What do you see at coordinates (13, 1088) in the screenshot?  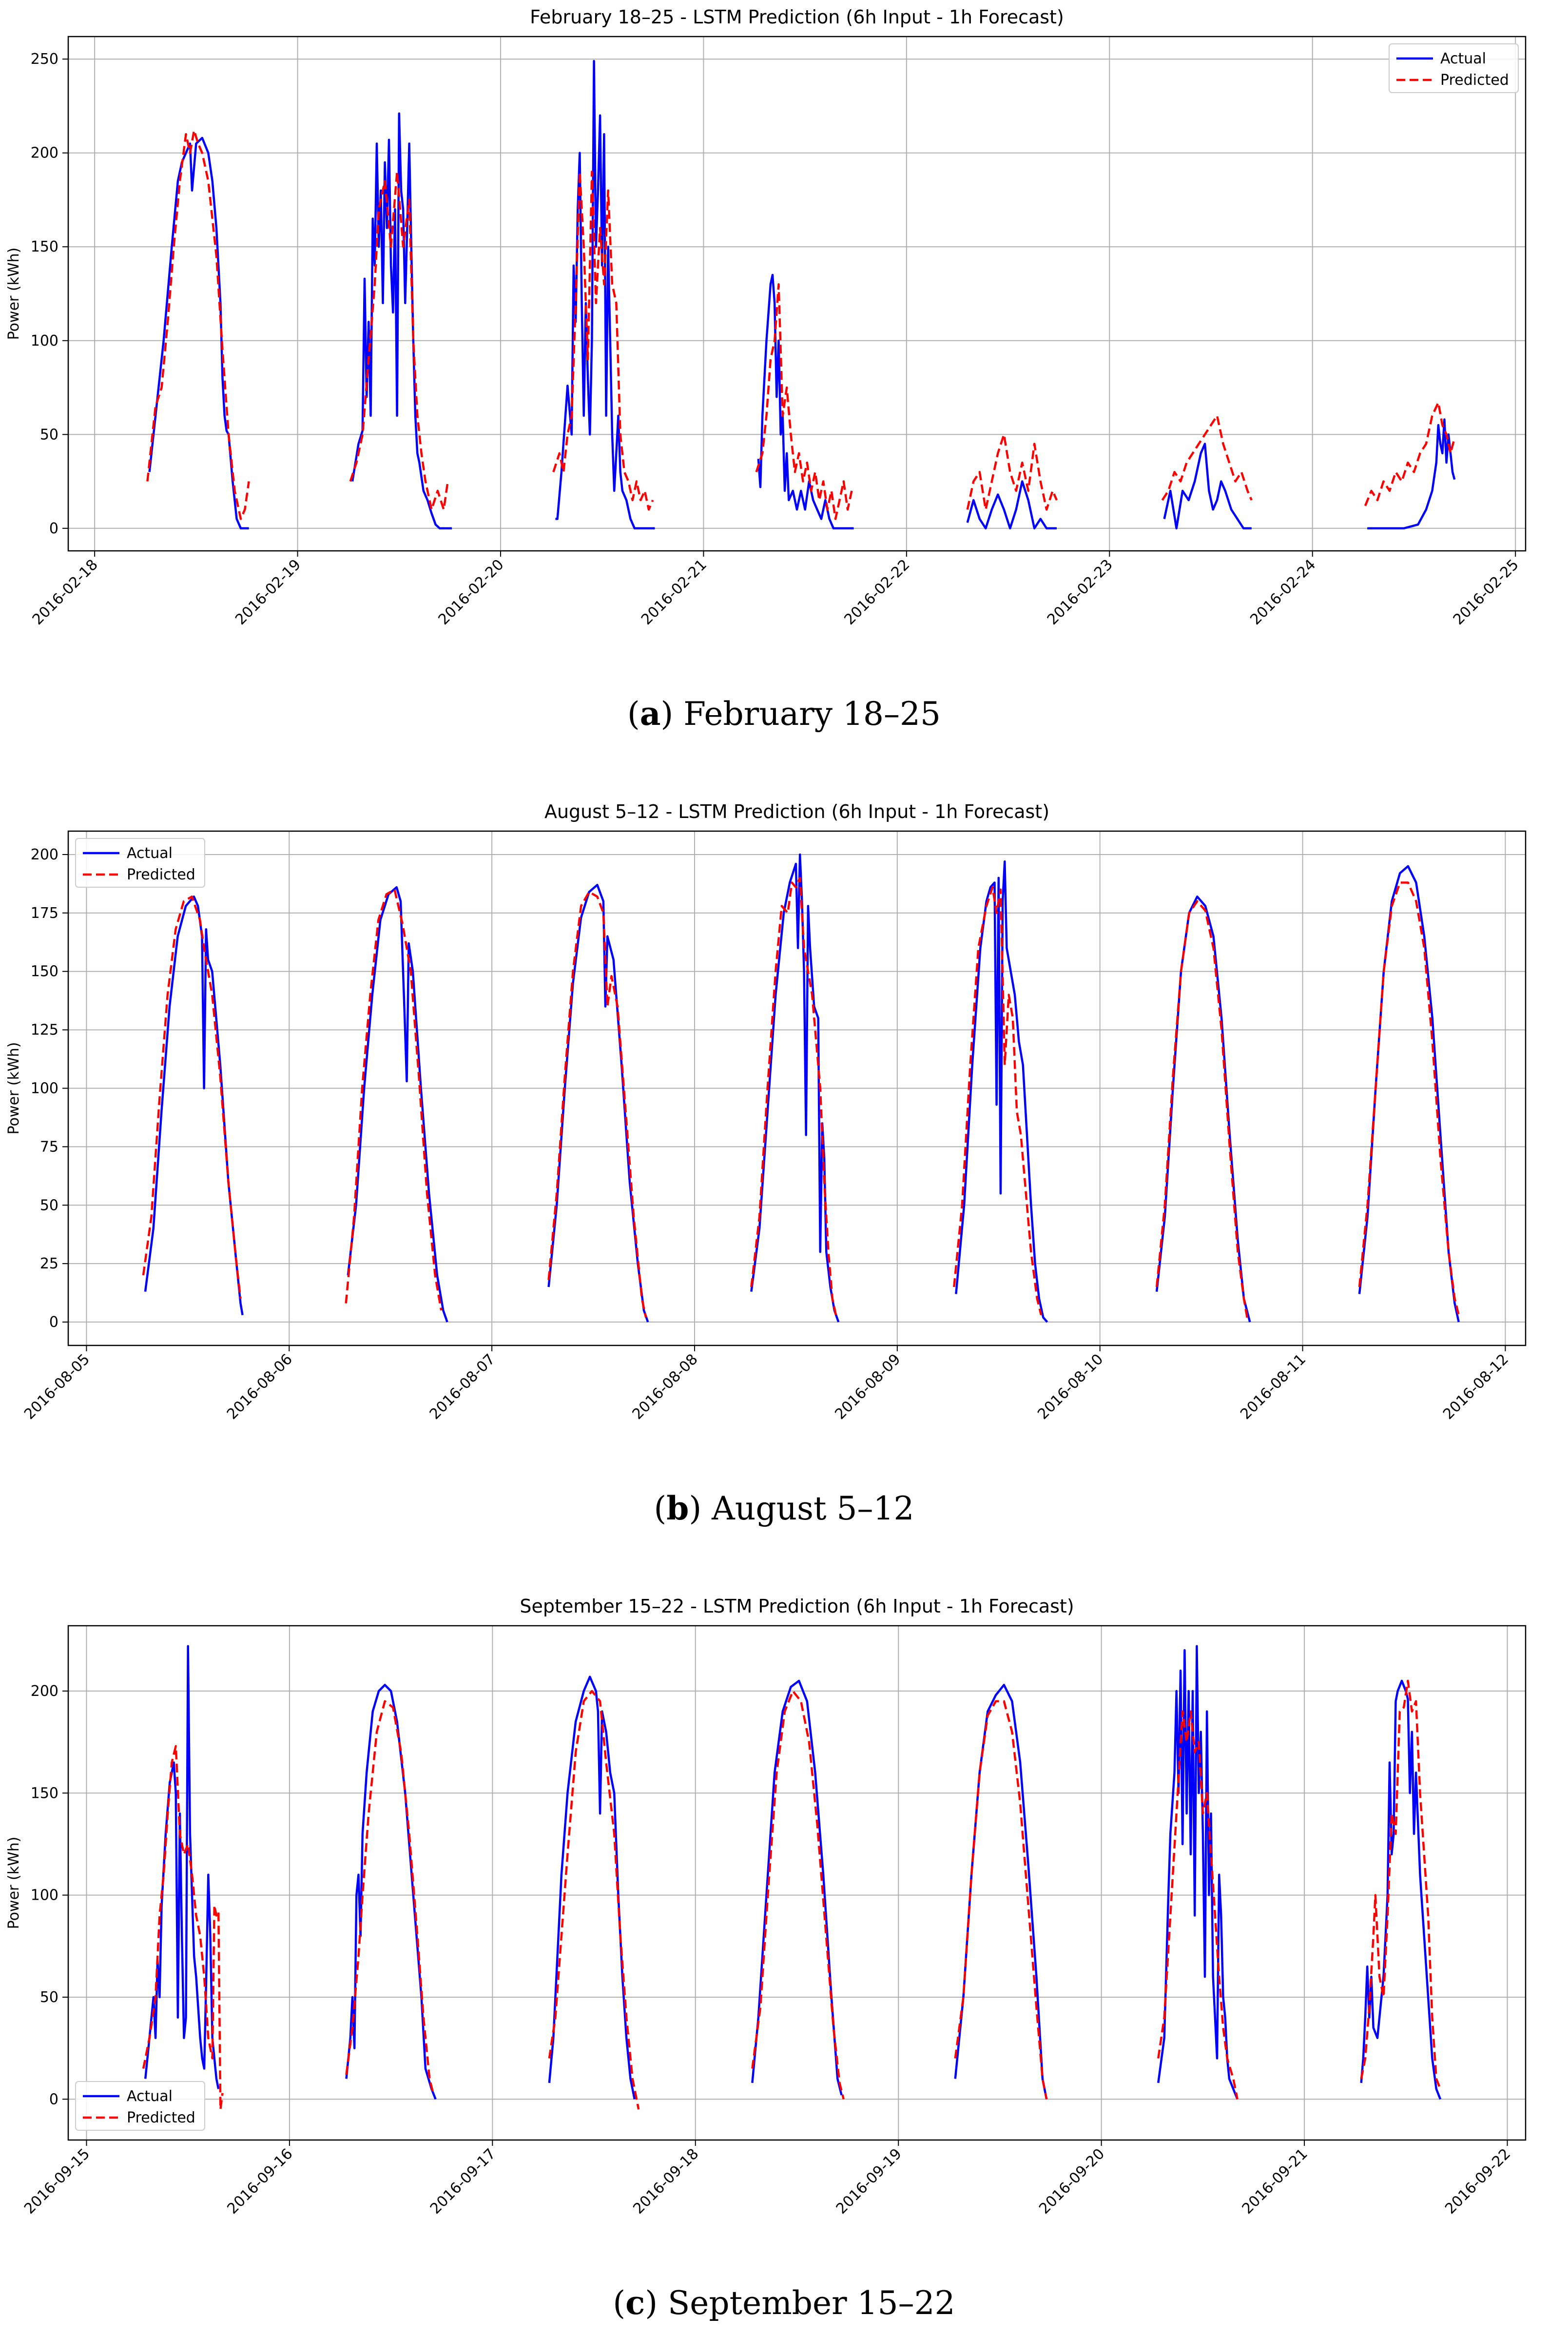 I see `chart-b-ylabel: Power (kWh)` at bounding box center [13, 1088].